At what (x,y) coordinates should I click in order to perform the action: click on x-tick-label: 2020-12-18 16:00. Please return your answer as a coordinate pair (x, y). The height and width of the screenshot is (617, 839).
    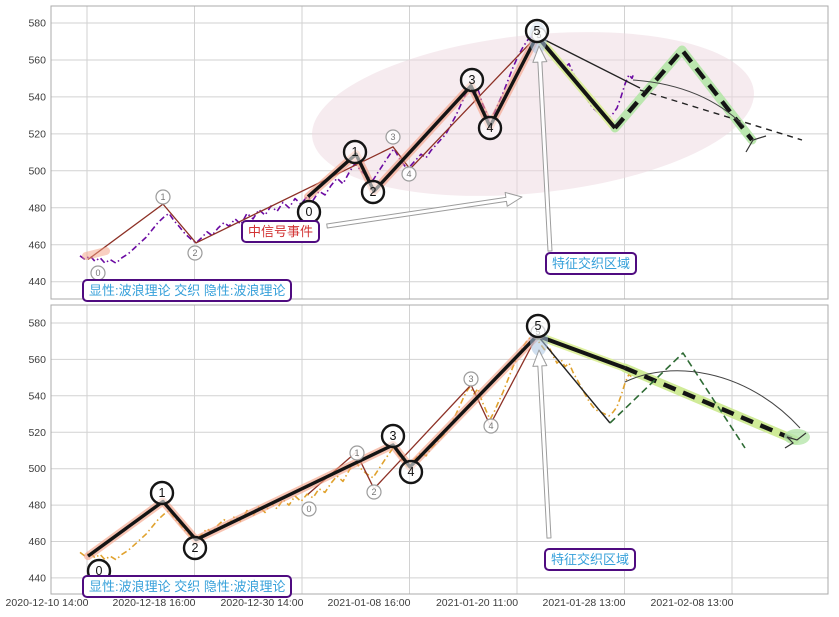
    Looking at the image, I should click on (154, 603).